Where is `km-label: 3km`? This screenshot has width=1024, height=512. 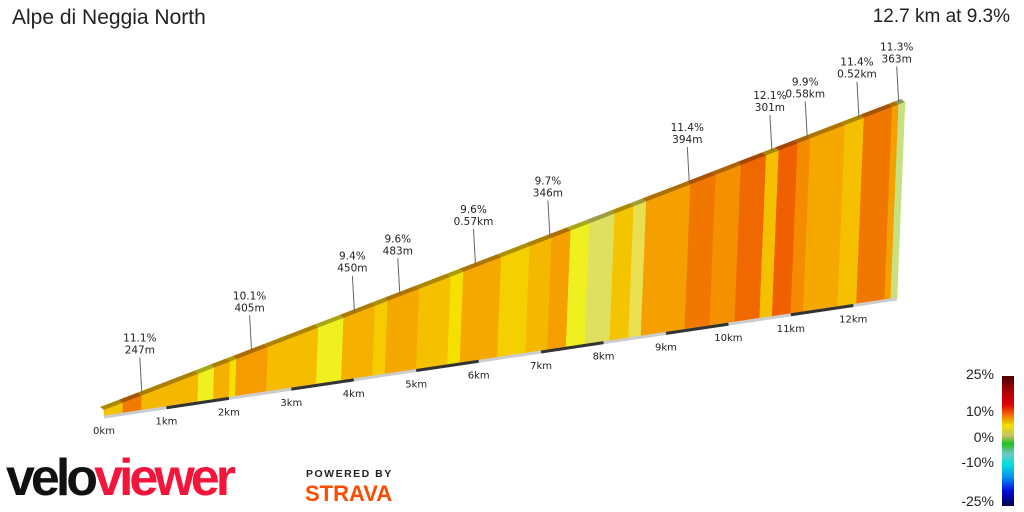 km-label: 3km is located at coordinates (291, 403).